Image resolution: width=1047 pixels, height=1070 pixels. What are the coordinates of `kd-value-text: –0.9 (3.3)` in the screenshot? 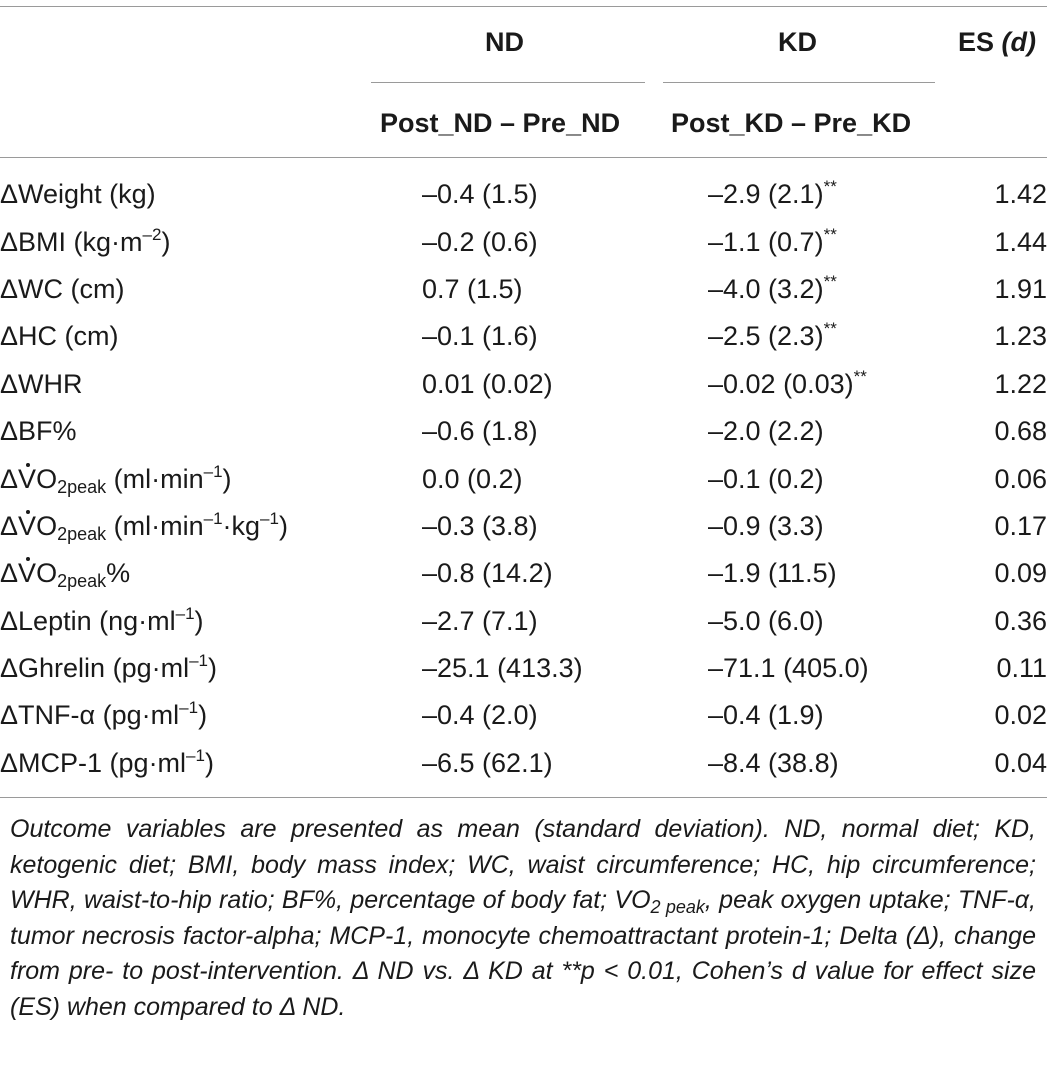 It's located at (766, 525).